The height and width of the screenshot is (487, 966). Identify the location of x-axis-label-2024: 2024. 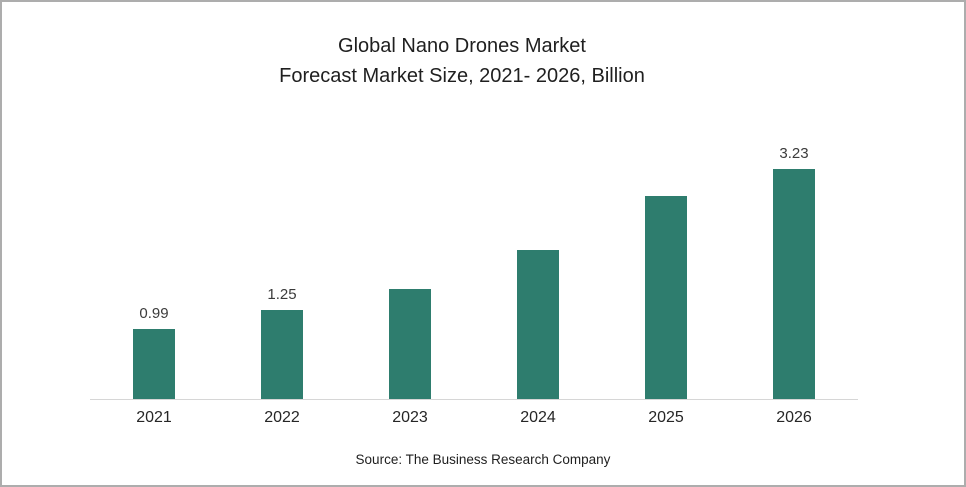
(538, 417).